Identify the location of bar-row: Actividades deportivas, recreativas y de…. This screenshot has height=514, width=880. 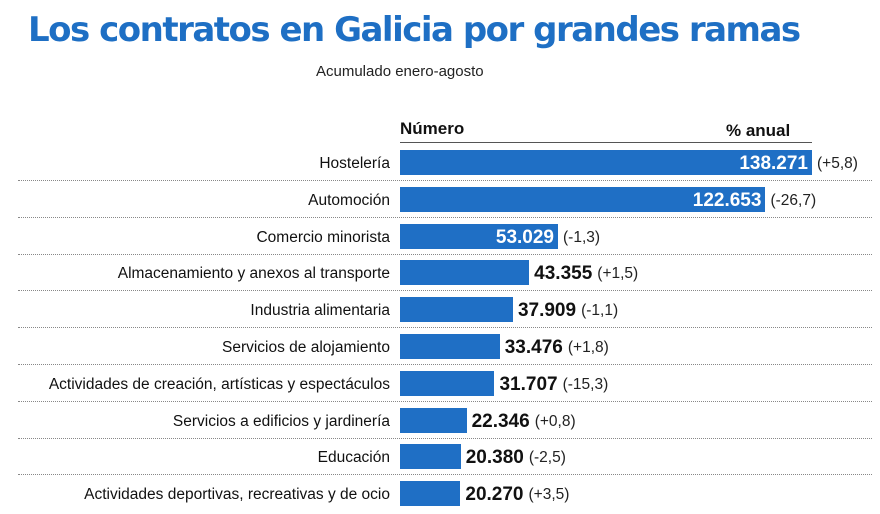
(440, 496).